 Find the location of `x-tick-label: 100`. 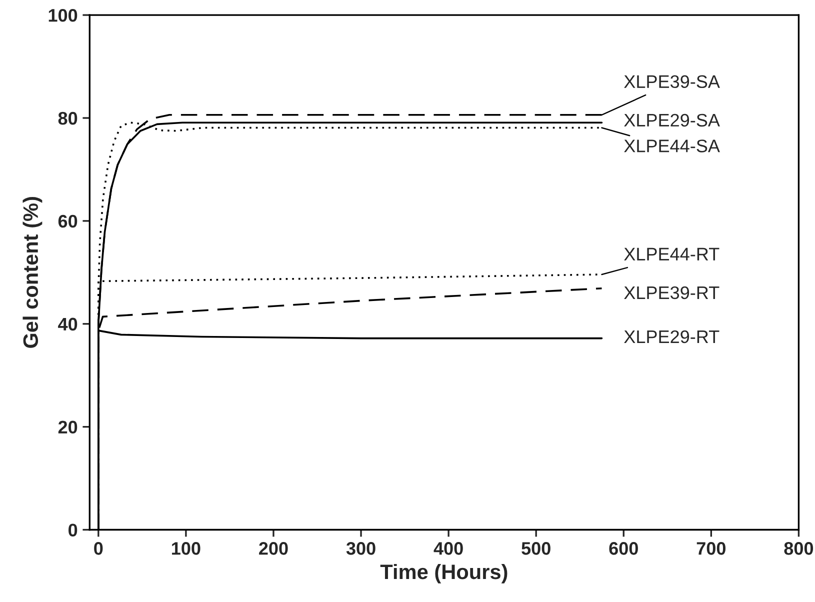

x-tick-label: 100 is located at coordinates (186, 548).